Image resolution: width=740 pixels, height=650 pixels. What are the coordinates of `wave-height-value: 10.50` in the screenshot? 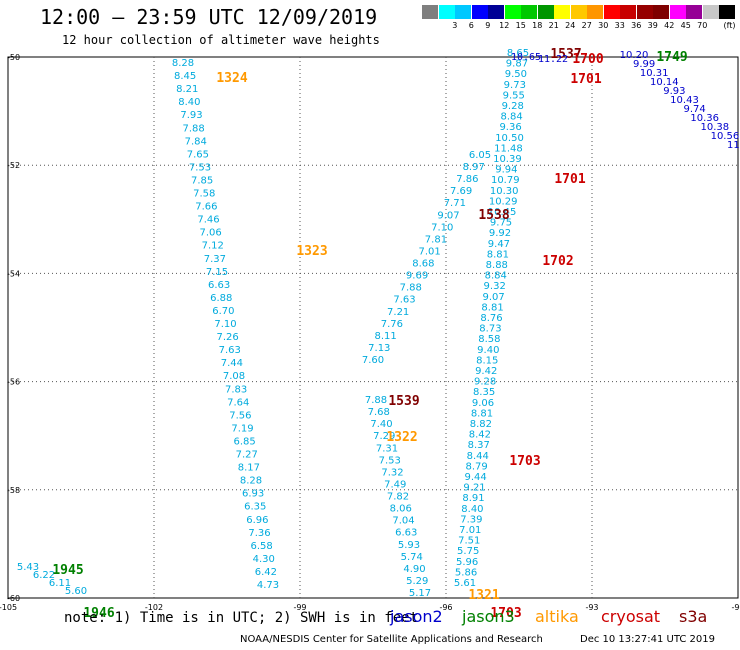 It's located at (509, 138).